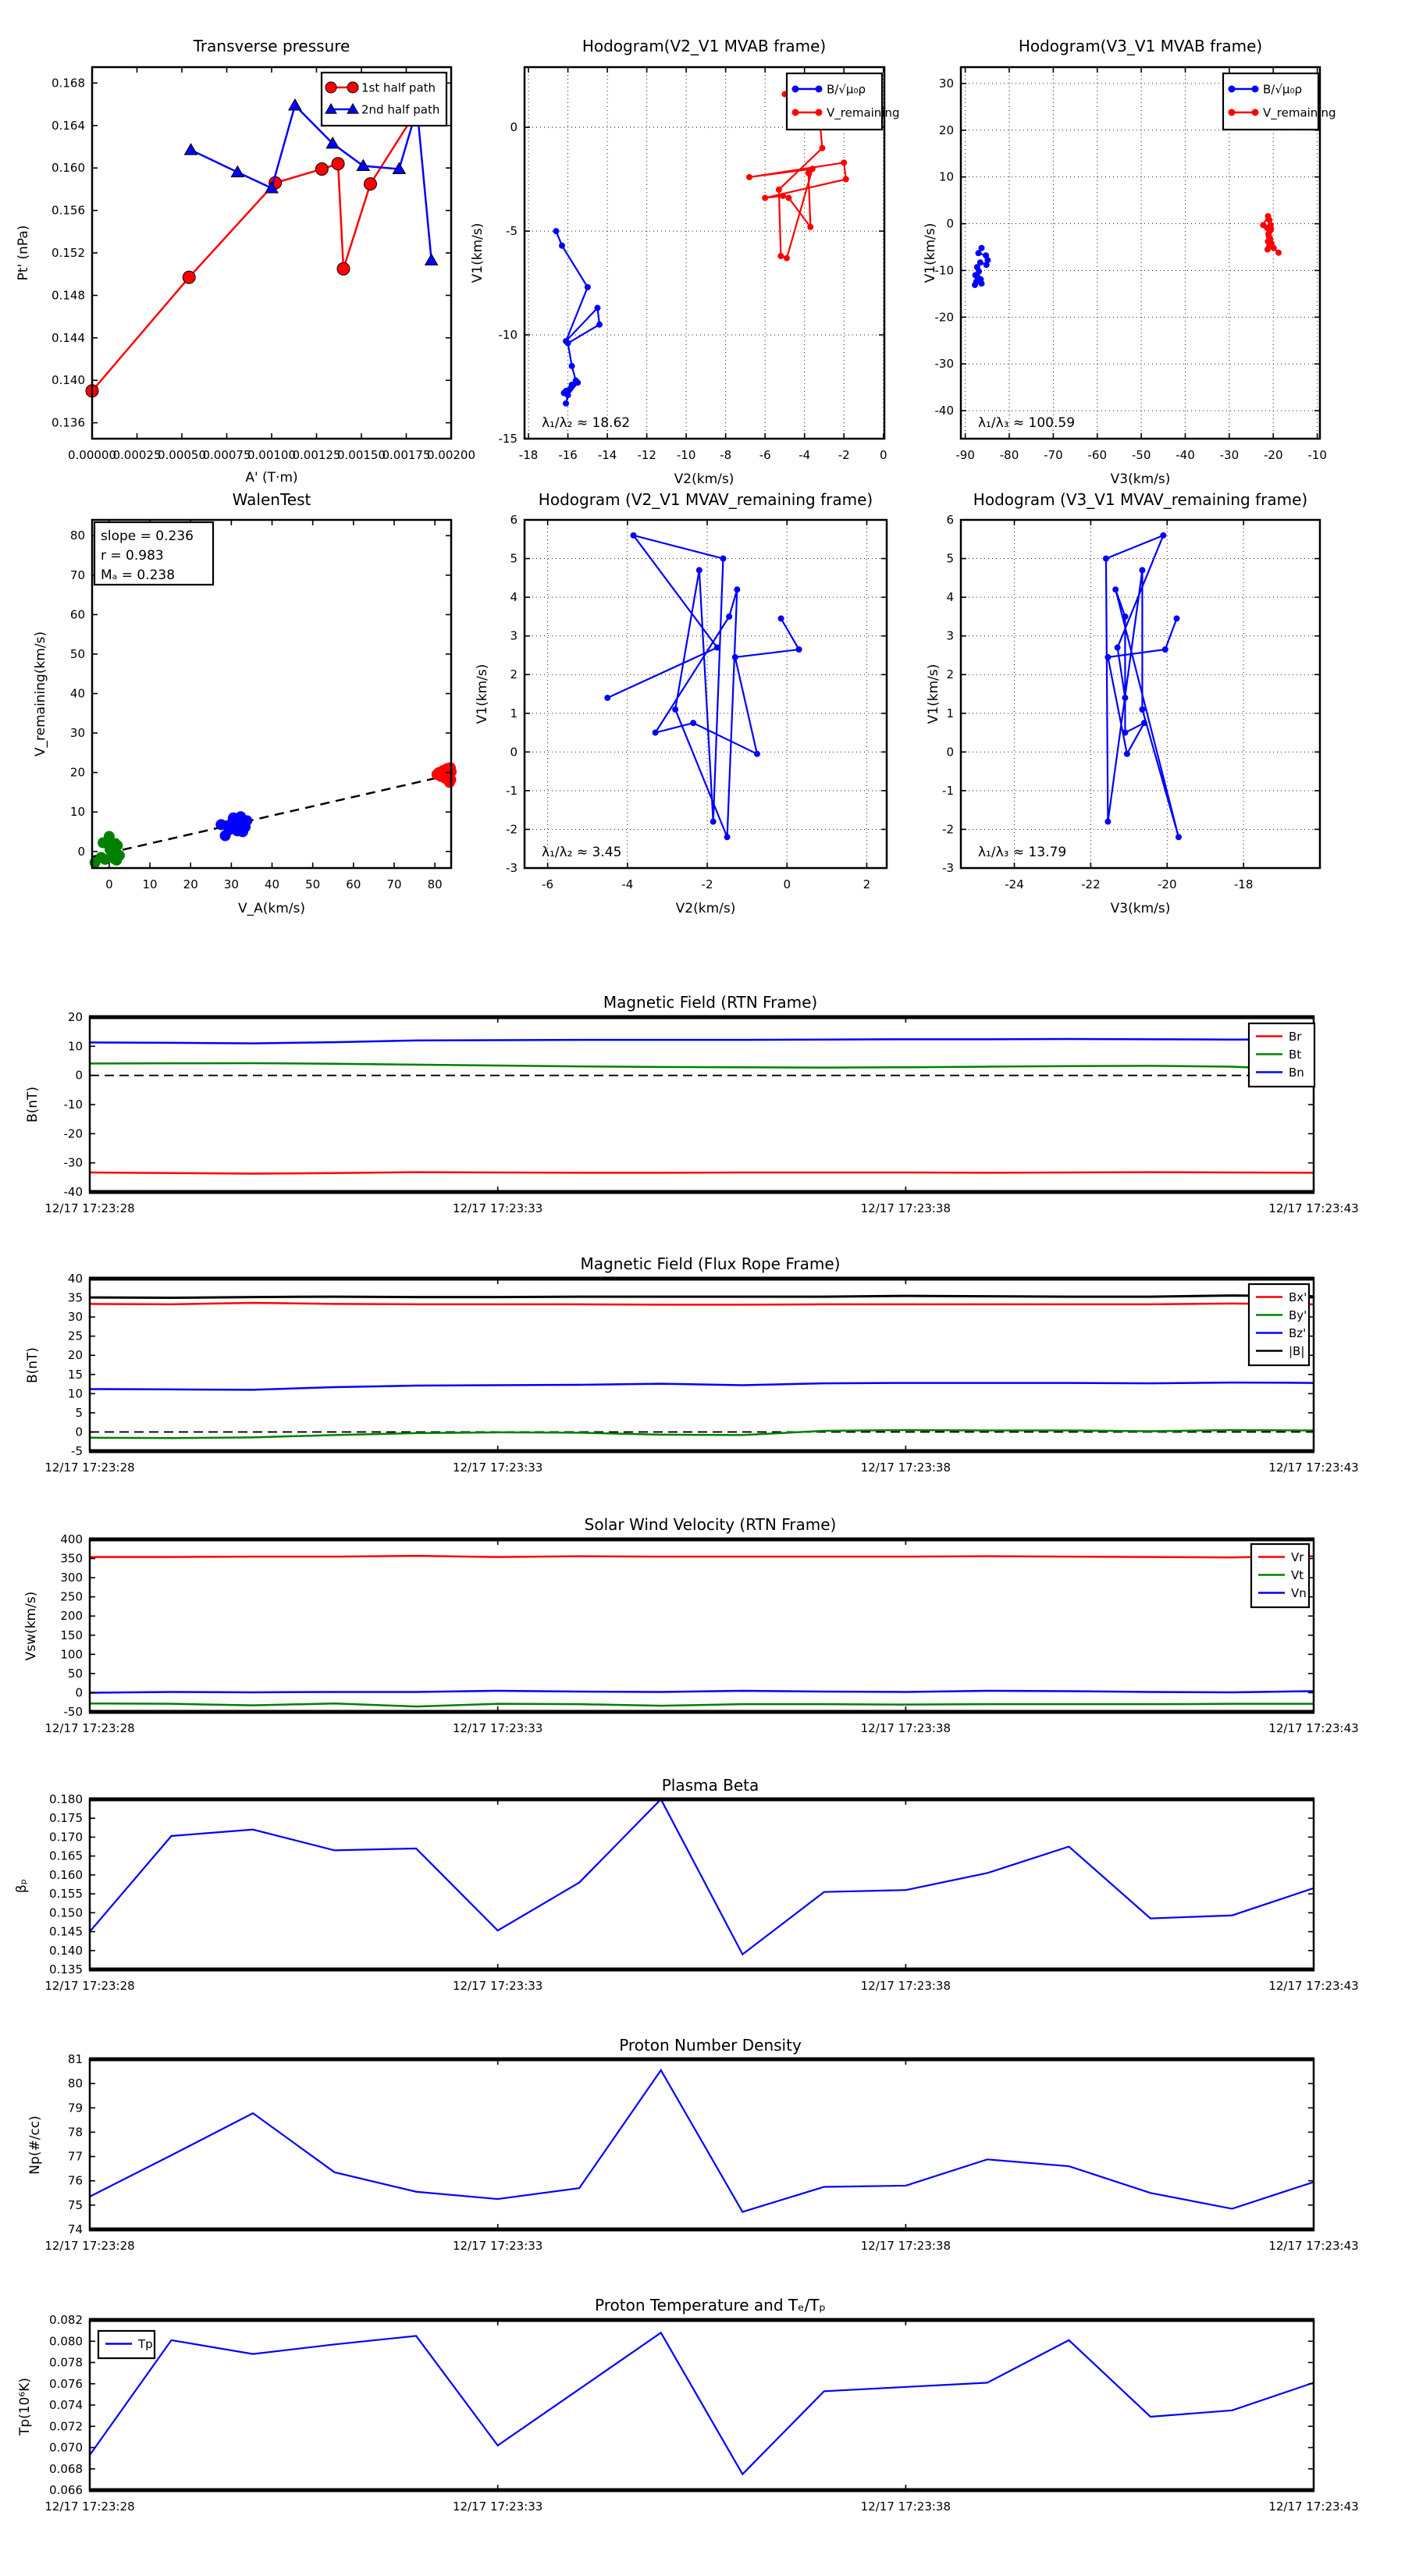  I want to click on svg-text: -15, so click(509, 439).